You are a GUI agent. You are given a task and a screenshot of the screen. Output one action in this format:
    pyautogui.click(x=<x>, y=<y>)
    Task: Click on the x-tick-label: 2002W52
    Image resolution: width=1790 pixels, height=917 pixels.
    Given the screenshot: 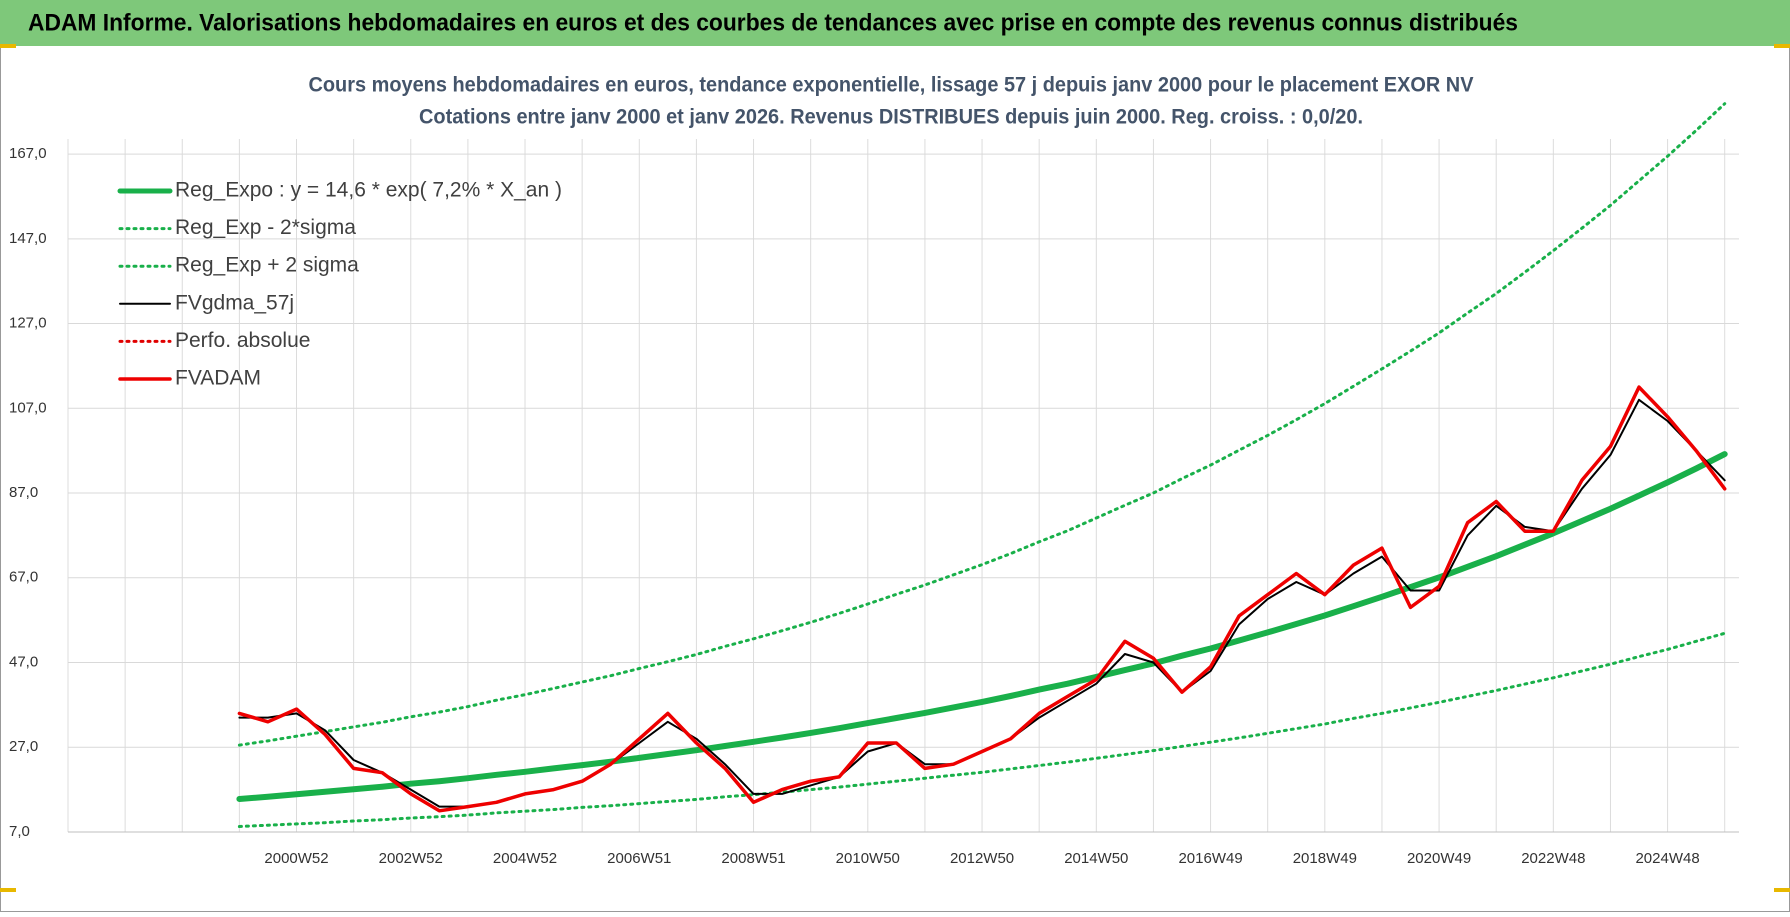 What is the action you would take?
    pyautogui.click(x=411, y=858)
    